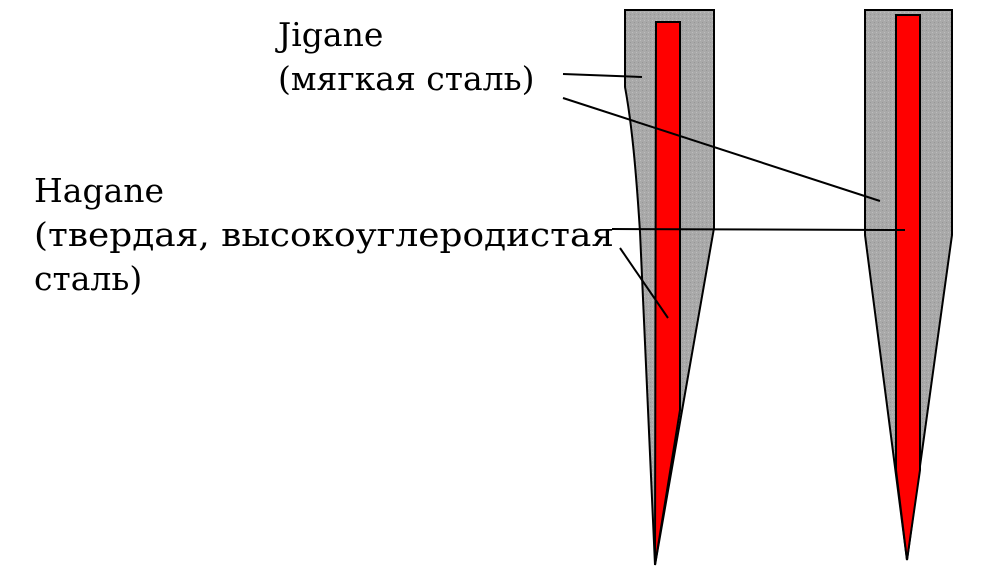  Describe the element at coordinates (88, 278) in the screenshot. I see `hagane-label-line3: сталь)` at that location.